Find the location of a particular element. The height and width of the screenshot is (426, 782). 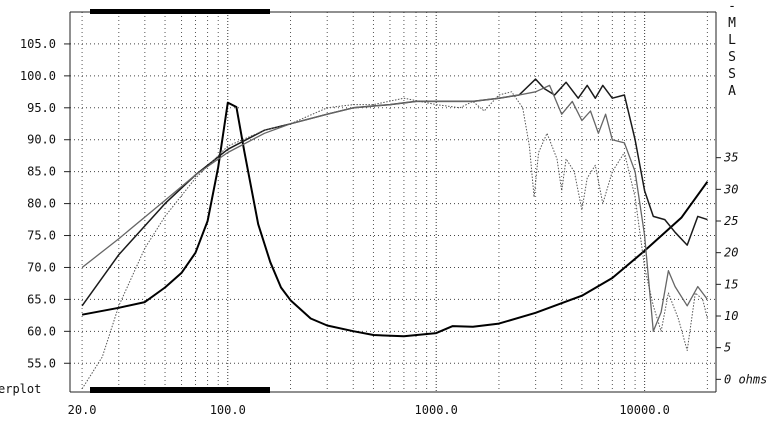

vertical-label-char: - is located at coordinates (732, 7).